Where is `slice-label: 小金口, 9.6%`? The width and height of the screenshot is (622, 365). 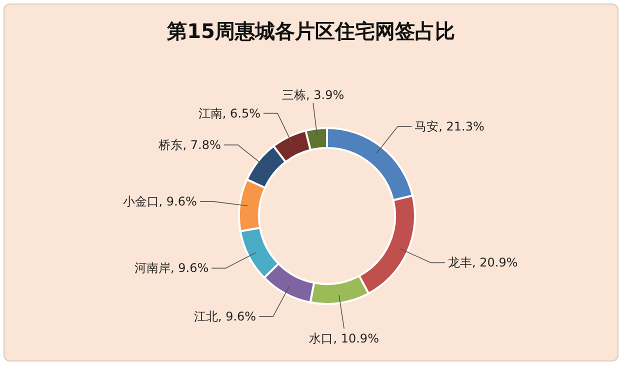
slice-label: 小金口, 9.6% is located at coordinates (159, 201).